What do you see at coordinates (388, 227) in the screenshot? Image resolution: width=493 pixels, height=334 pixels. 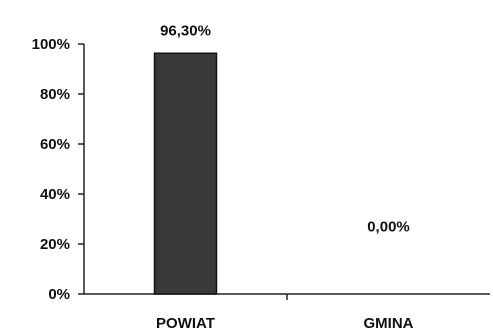 I see `data-label-gmina: 0,00%` at bounding box center [388, 227].